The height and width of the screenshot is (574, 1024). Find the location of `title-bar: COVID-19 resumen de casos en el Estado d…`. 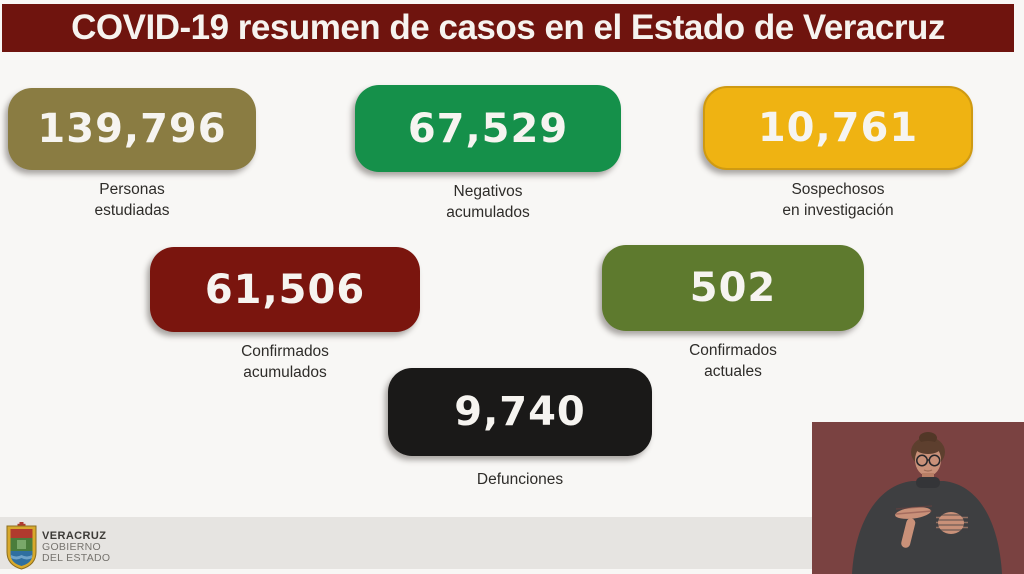

title-bar: COVID-19 resumen de casos en el Estado d… is located at coordinates (508, 28).